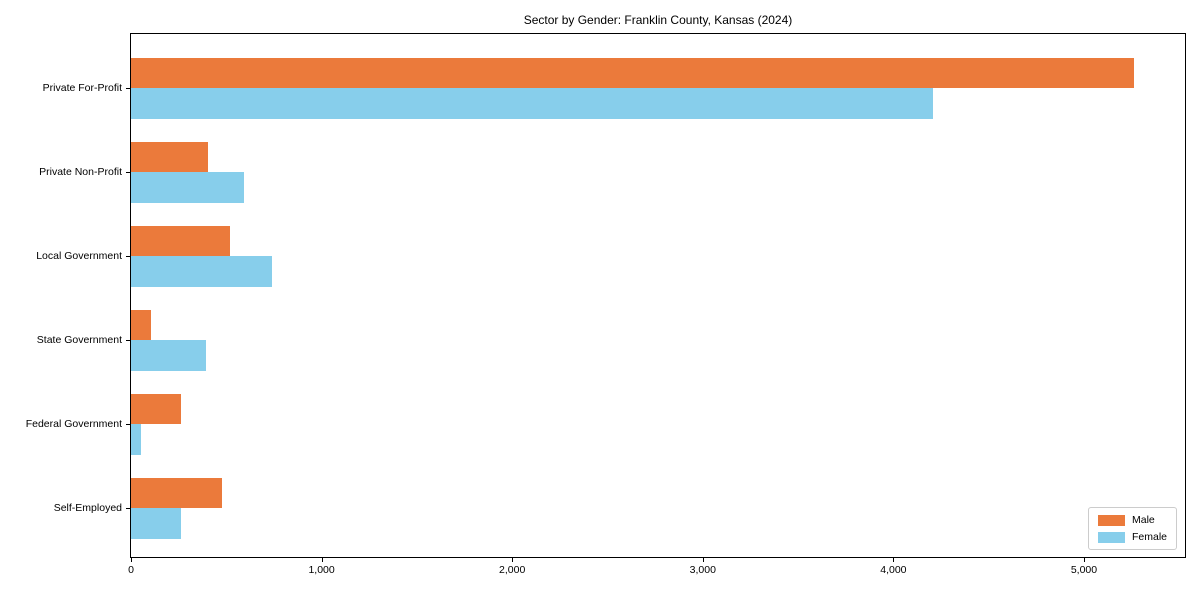 The width and height of the screenshot is (1200, 600). Describe the element at coordinates (512, 570) in the screenshot. I see `xtick-label-2,000: 2,000` at that location.